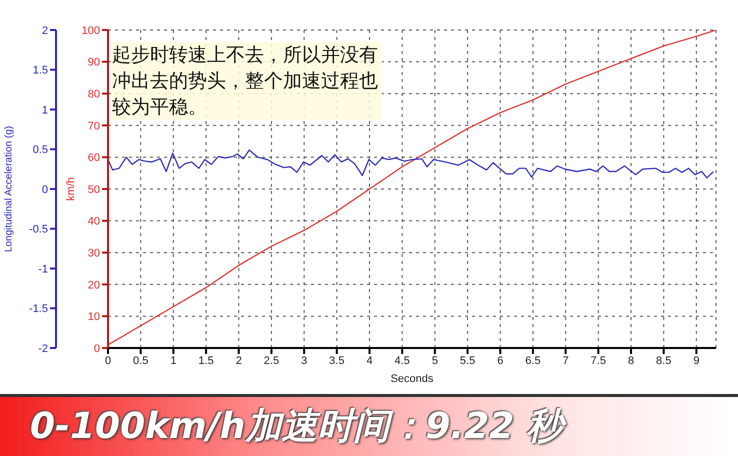 The width and height of the screenshot is (738, 456). Describe the element at coordinates (173, 360) in the screenshot. I see `x-tick-label: 1` at that location.